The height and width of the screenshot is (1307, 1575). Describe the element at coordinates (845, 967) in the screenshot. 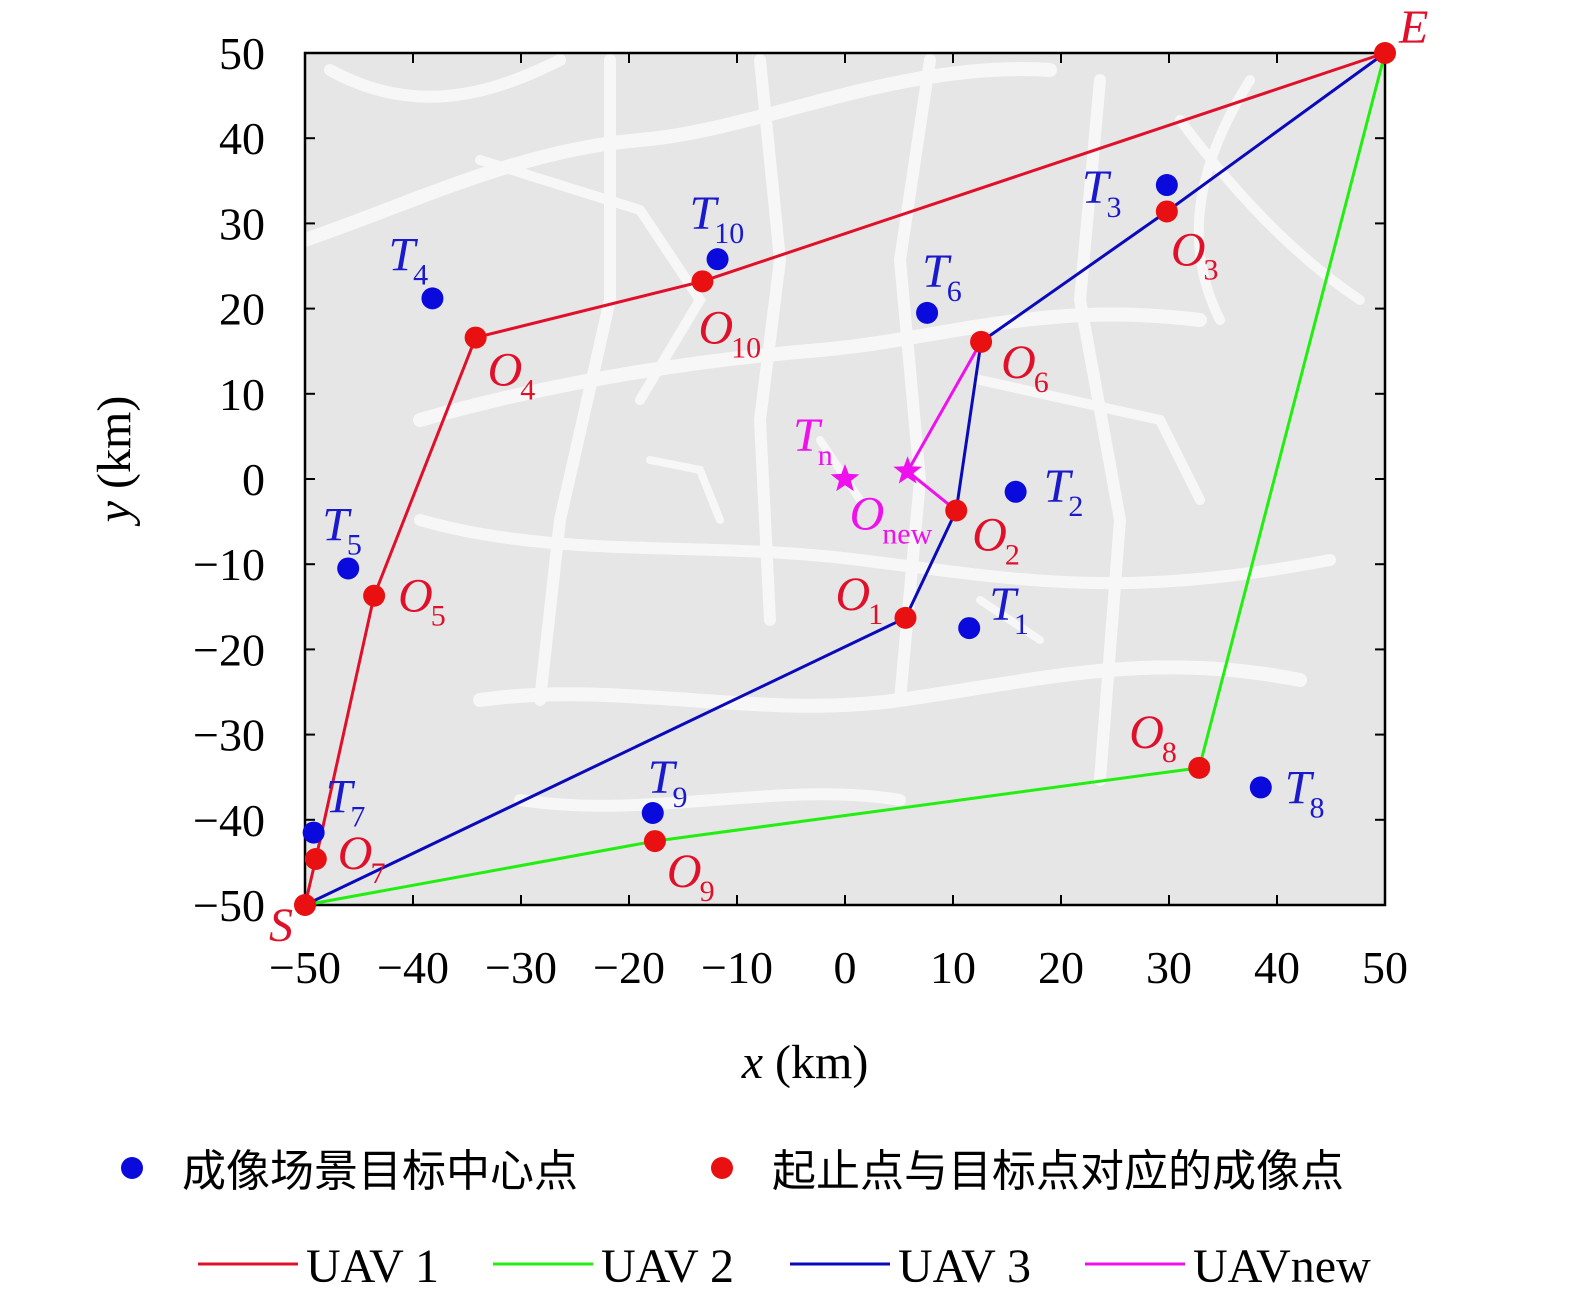

I see `x-tick-label: 0` at that location.